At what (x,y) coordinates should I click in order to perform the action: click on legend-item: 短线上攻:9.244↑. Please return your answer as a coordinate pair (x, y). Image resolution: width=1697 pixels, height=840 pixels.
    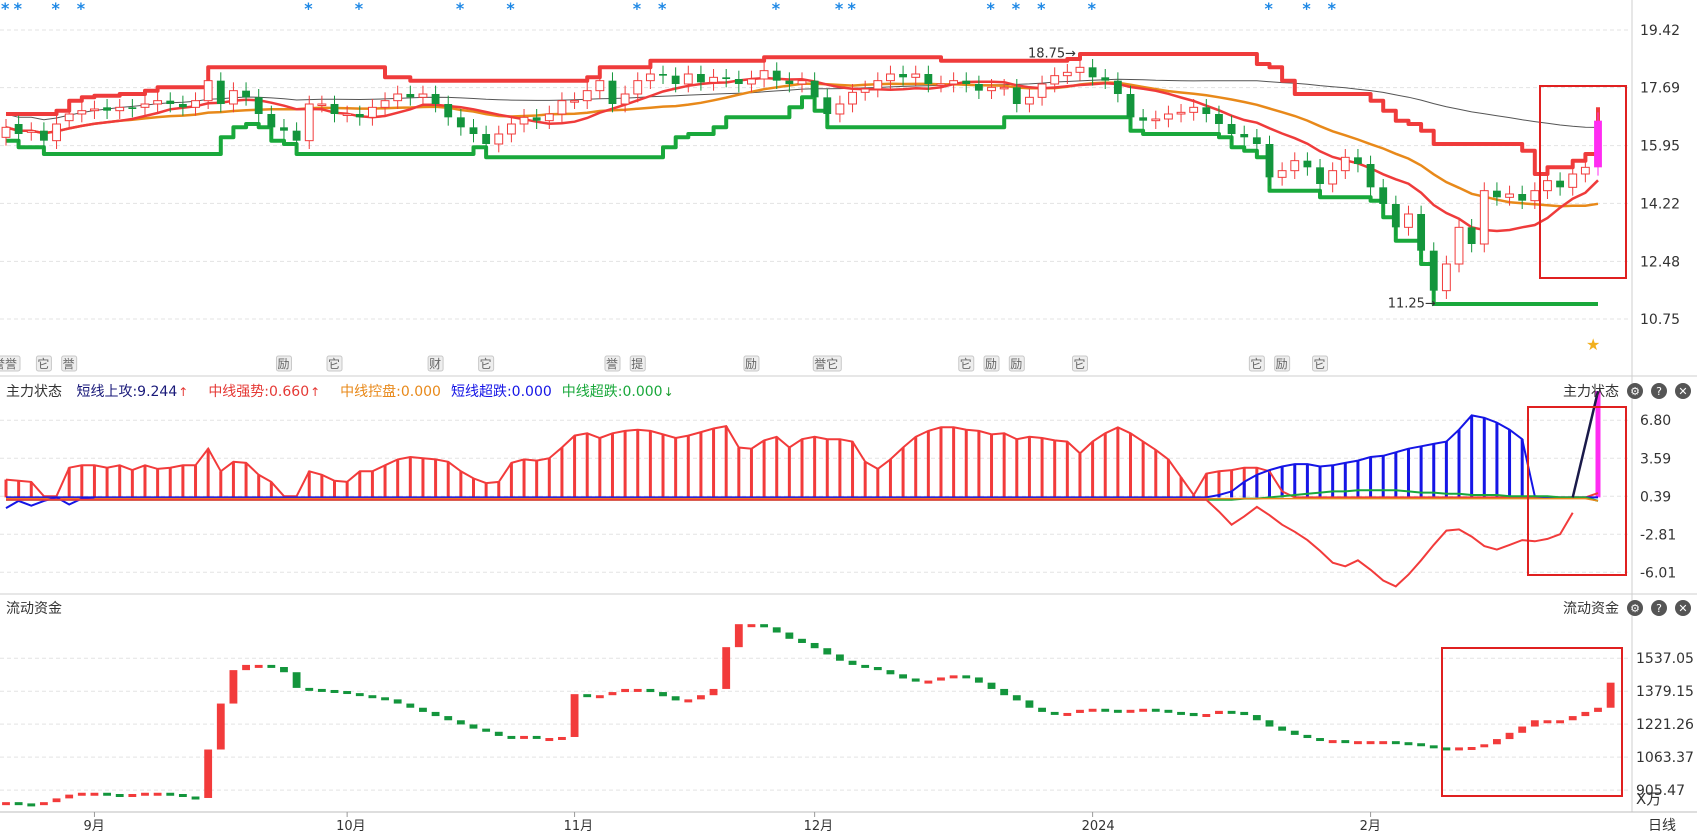
    Looking at the image, I should click on (132, 392).